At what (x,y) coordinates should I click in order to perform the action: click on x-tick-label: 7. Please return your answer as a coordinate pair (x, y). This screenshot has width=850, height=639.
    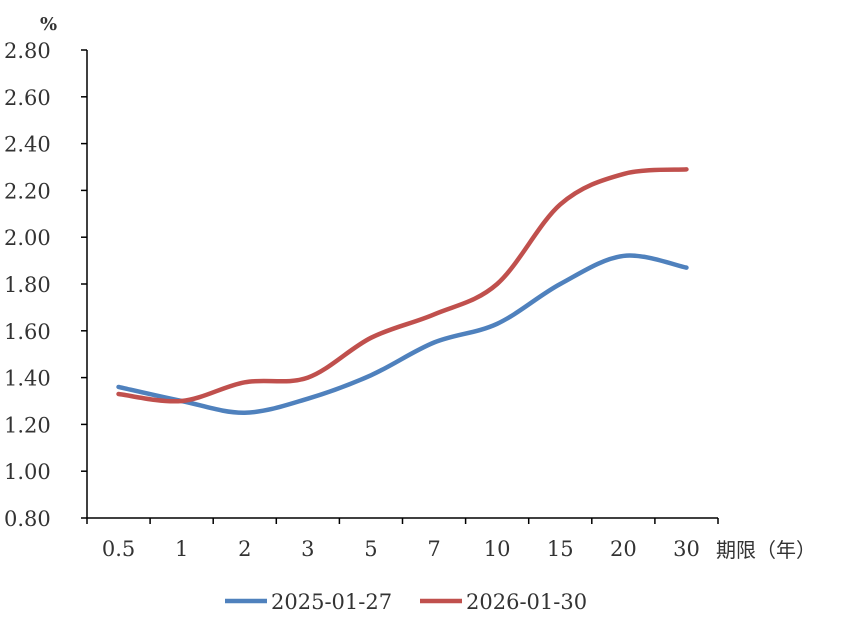
    Looking at the image, I should click on (433, 549).